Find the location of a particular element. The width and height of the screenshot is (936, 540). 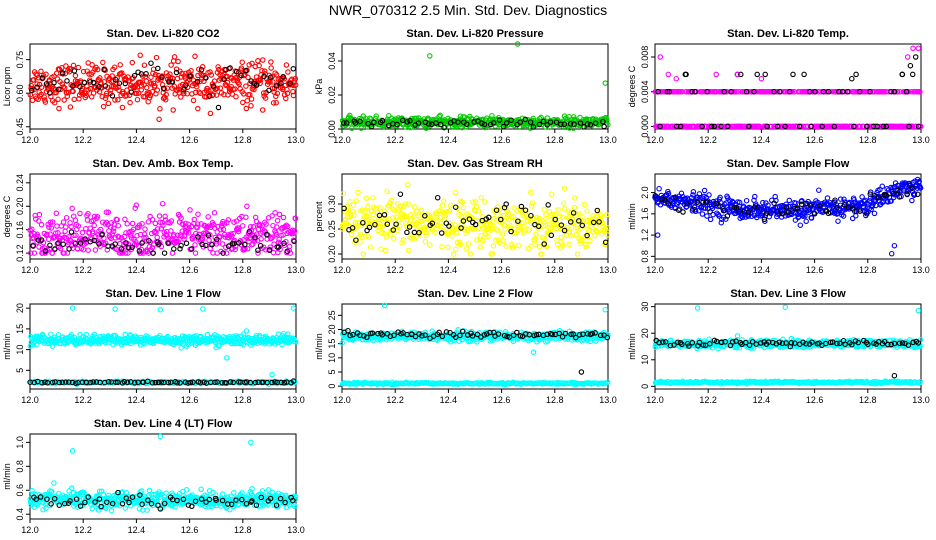

y-tick-label: 5 is located at coordinates (20, 370).